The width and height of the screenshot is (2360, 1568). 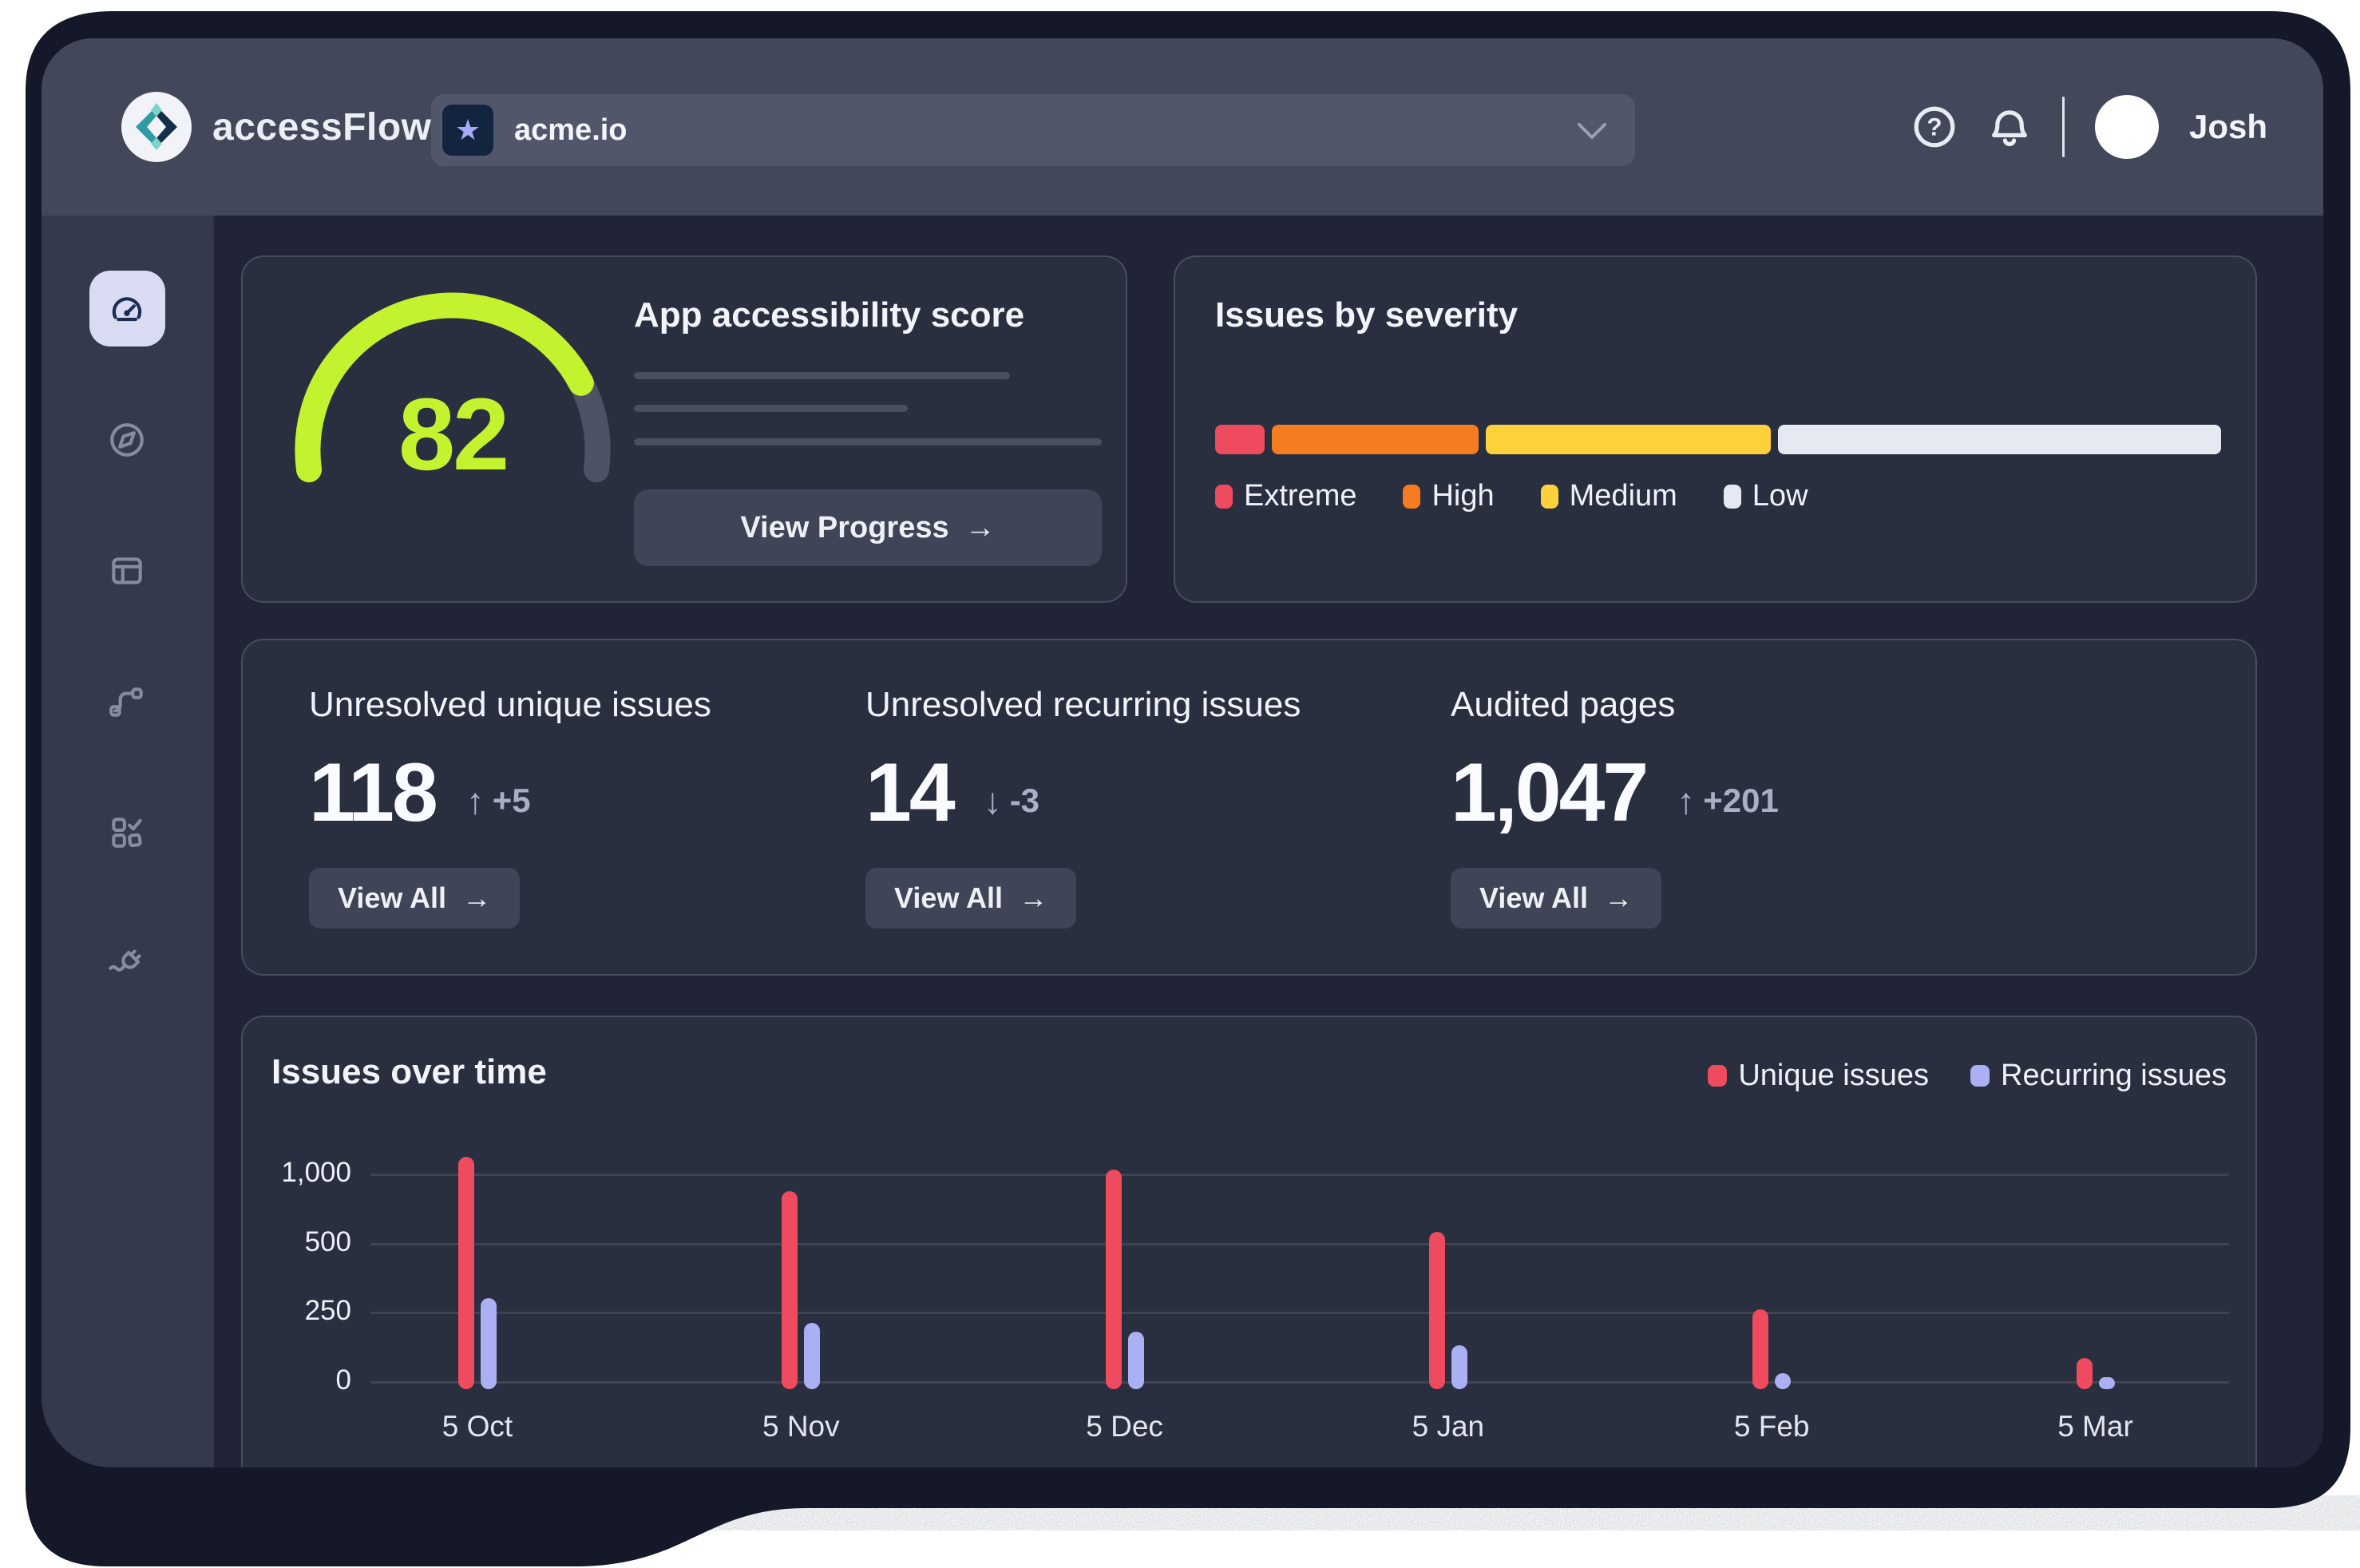 I want to click on stat-delta: ↑ +5, so click(x=498, y=801).